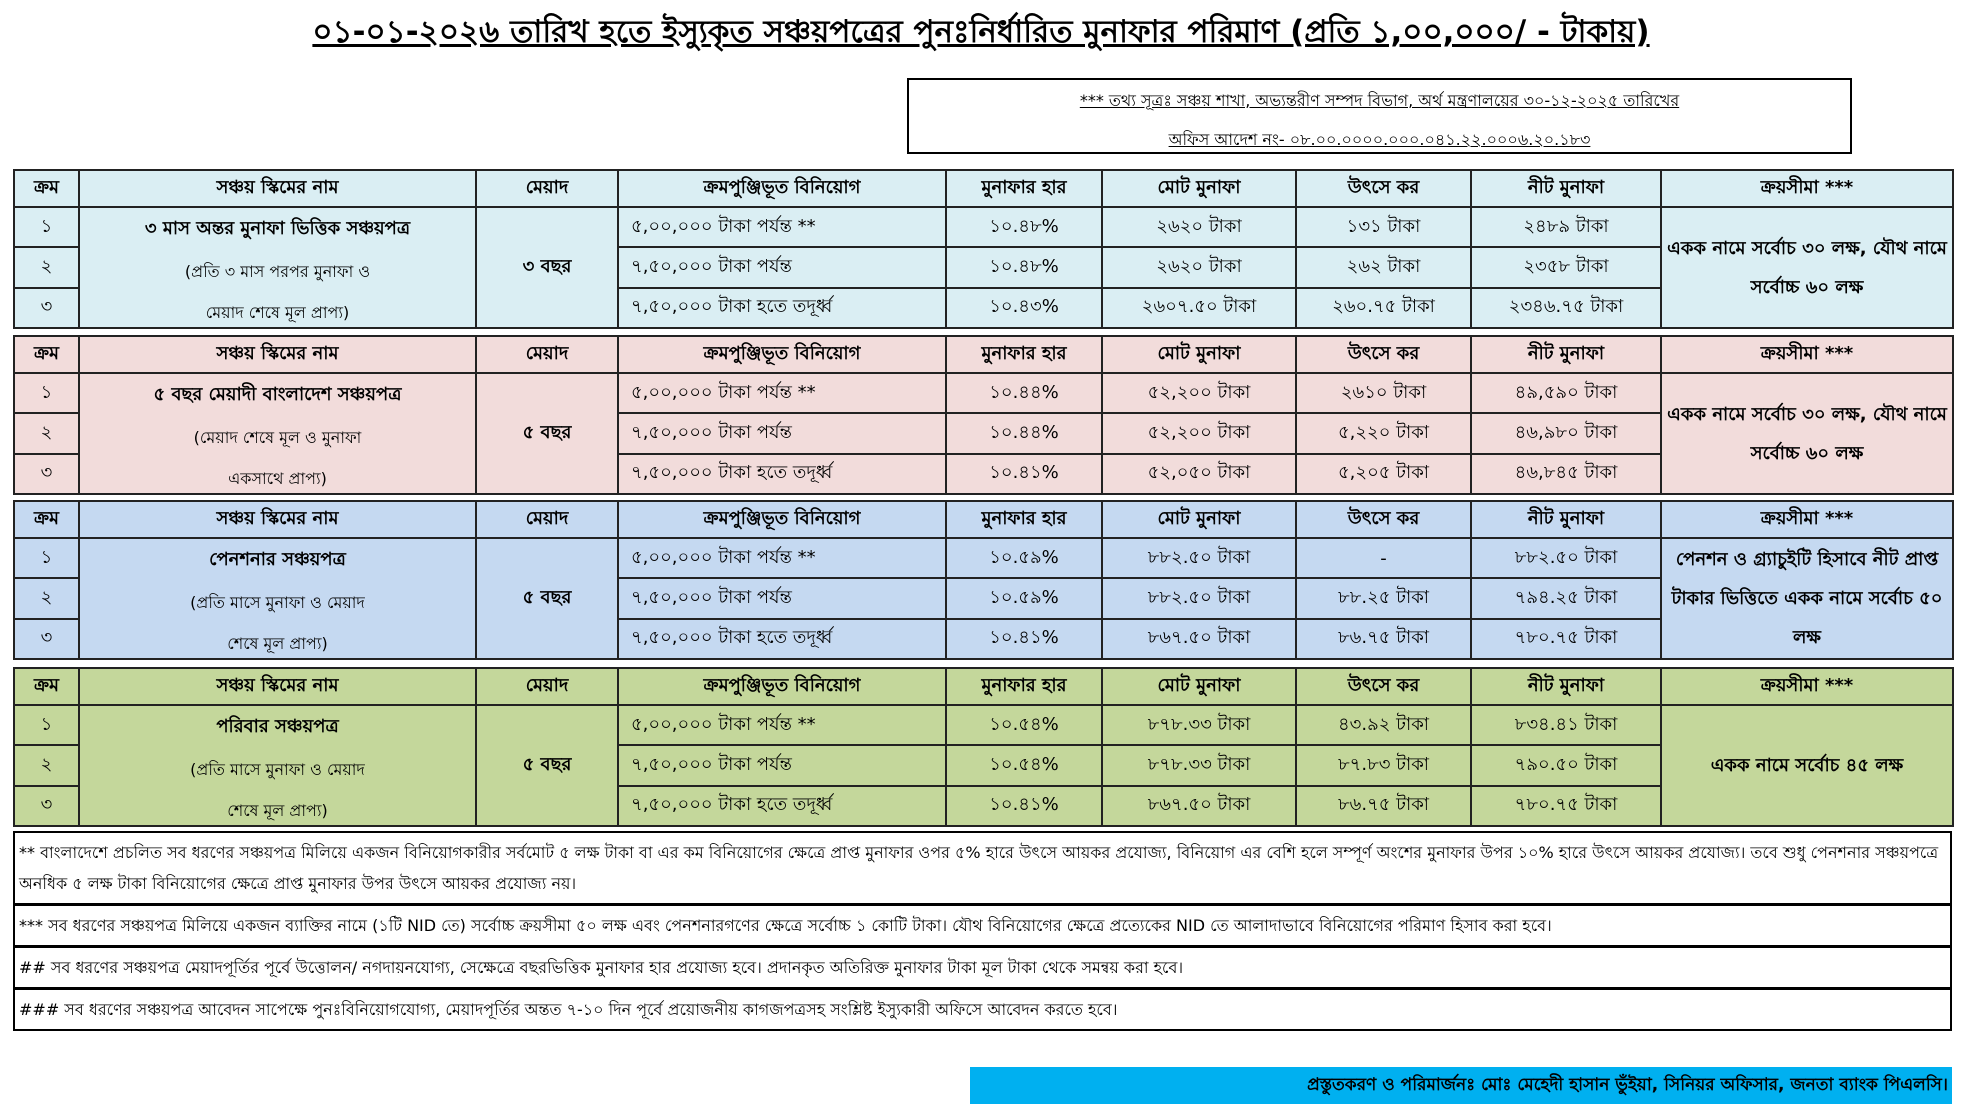 Image resolution: width=1962 pixels, height=1106 pixels. What do you see at coordinates (277, 686) in the screenshot?
I see `col-scheme-name-header: সঞ্চয় স্কিমের নাম` at bounding box center [277, 686].